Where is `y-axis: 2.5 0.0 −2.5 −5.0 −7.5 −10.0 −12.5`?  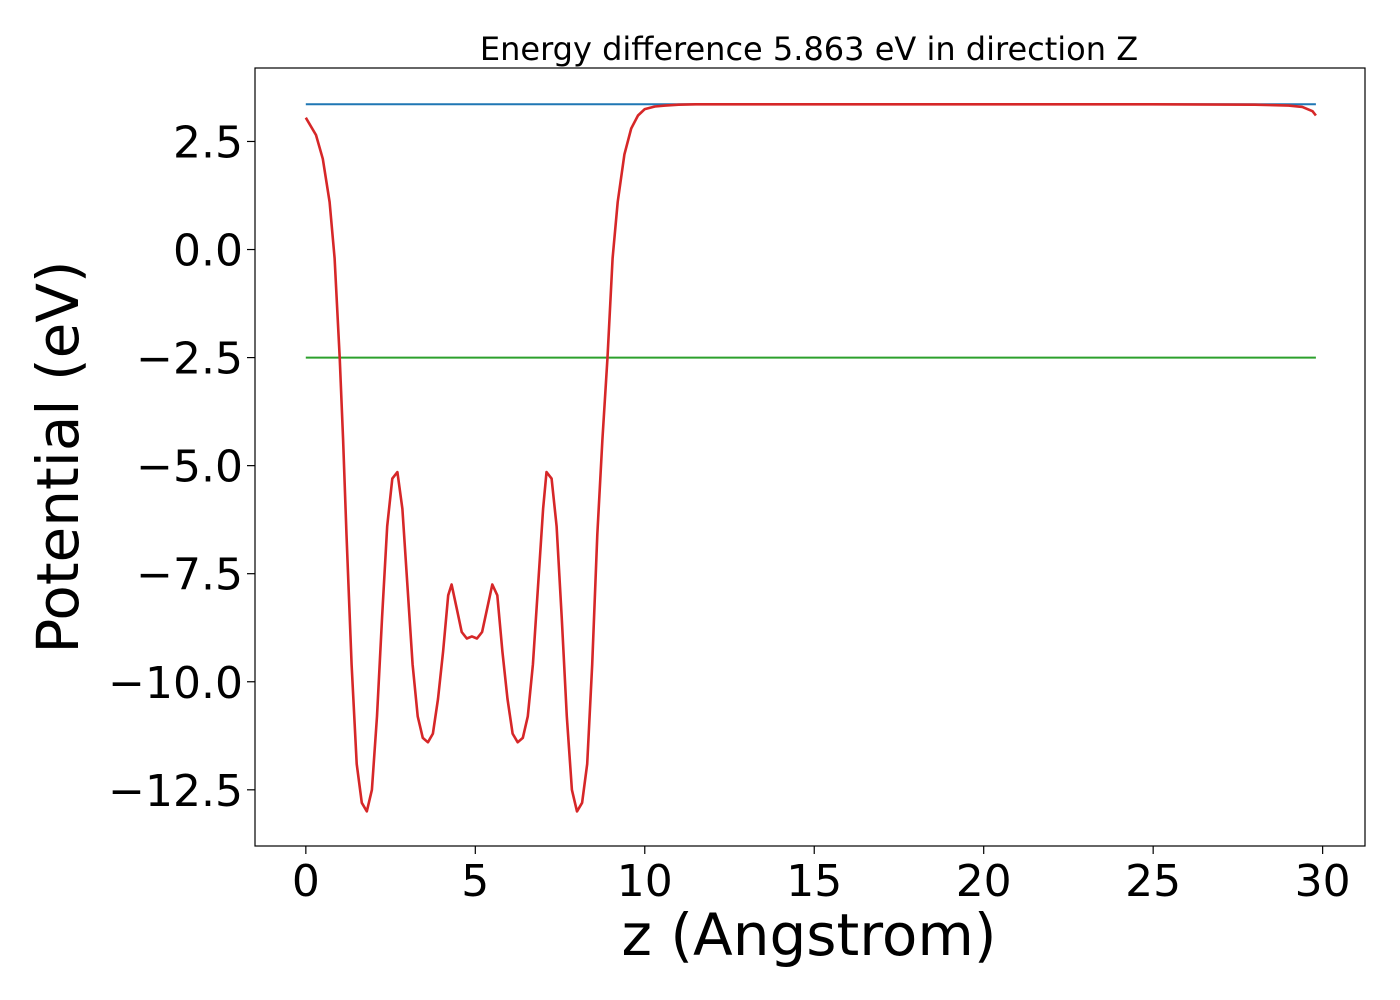 y-axis: 2.5 0.0 −2.5 −5.0 −7.5 −10.0 −12.5 is located at coordinates (181, 467).